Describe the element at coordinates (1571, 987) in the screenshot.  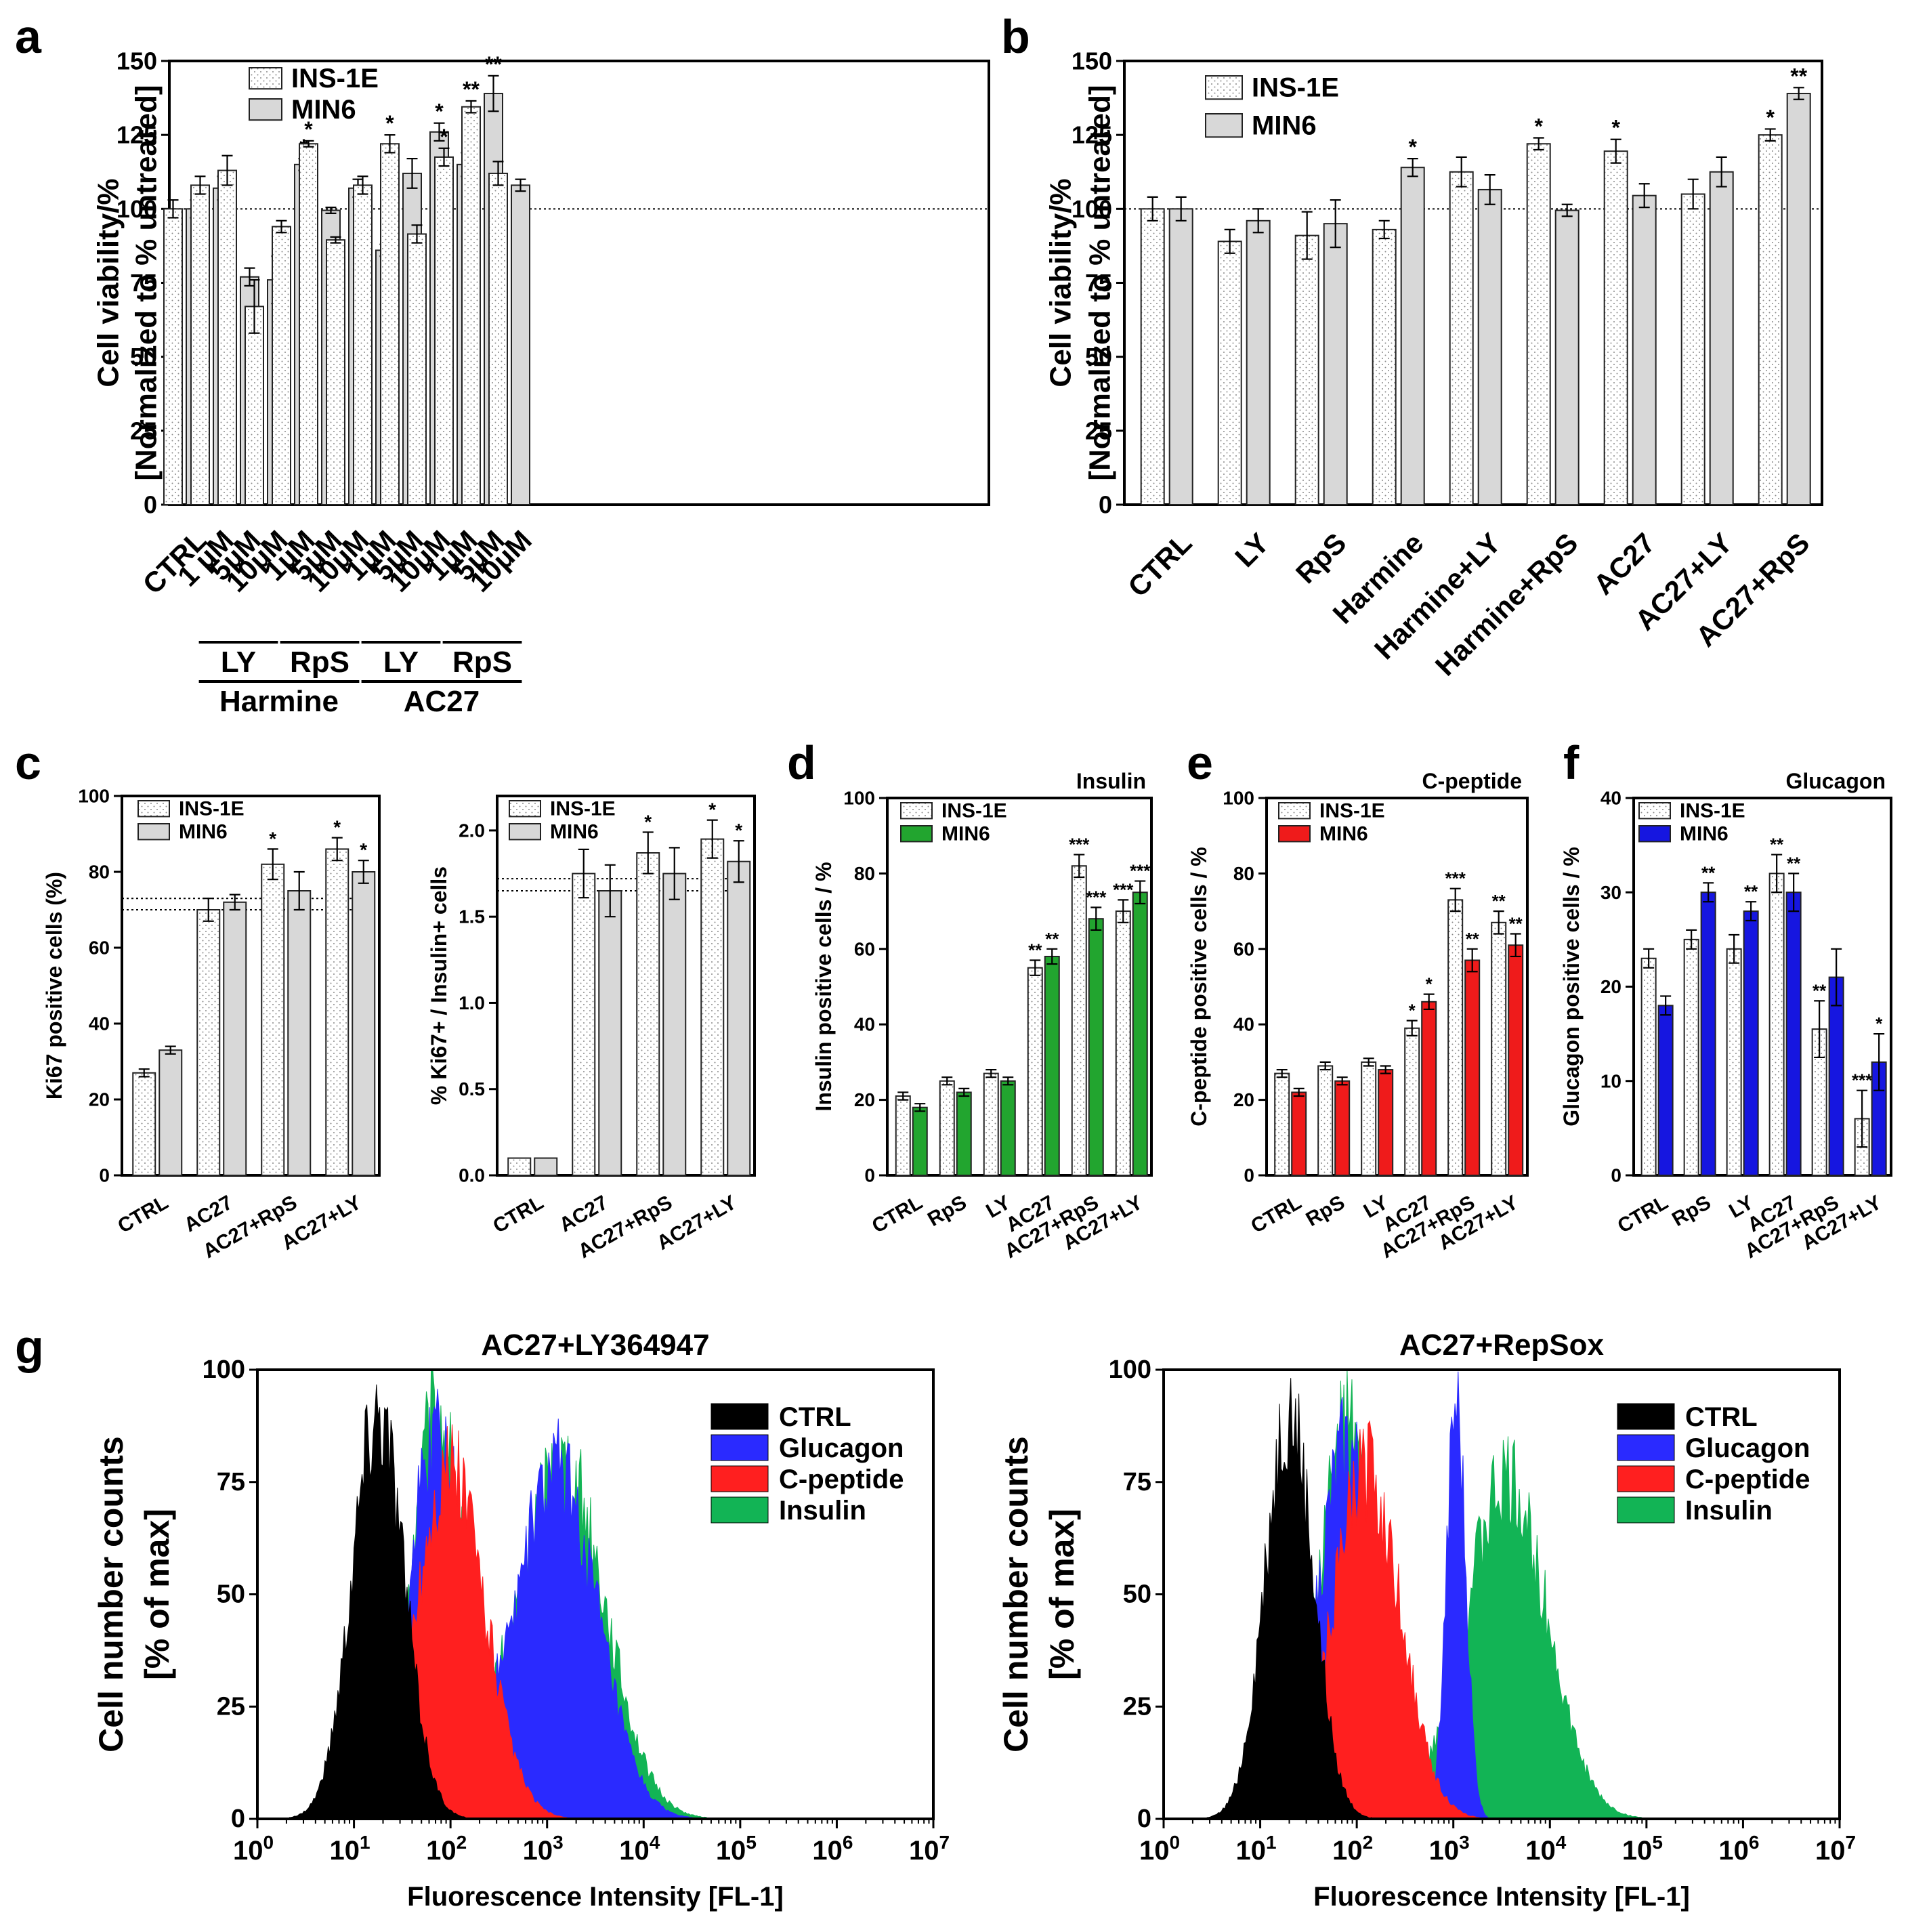
I see `y-axis-label: Glucagon positive cells / %` at that location.